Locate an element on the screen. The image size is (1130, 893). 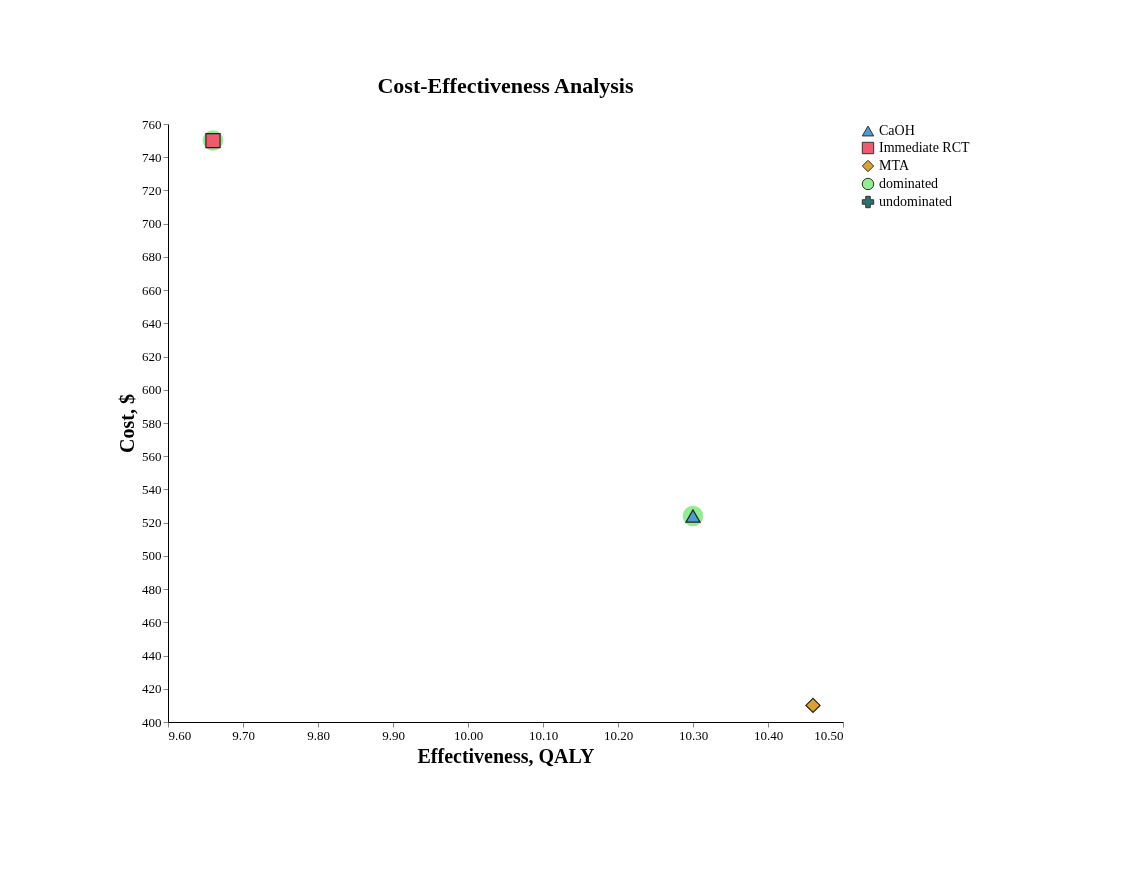
x-tick-label: 9.70 is located at coordinates (243, 735).